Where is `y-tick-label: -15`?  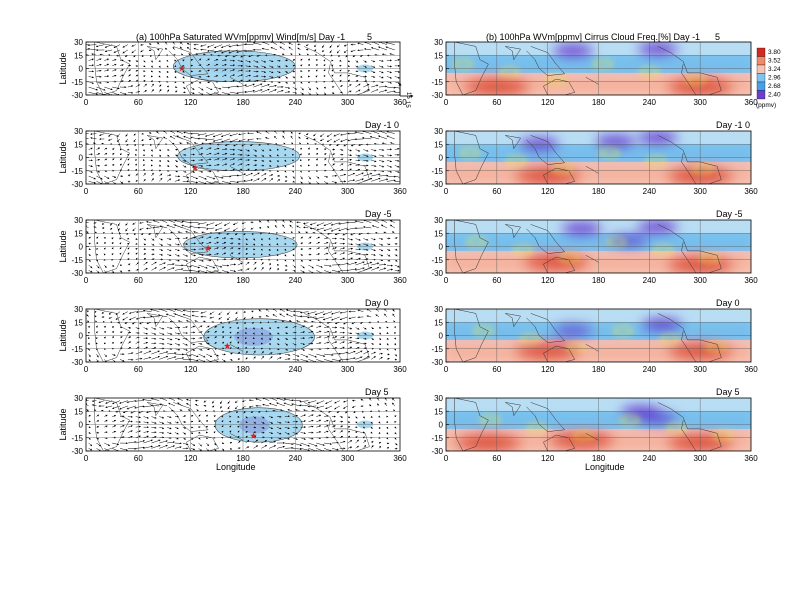
y-tick-label: -15 is located at coordinates (437, 438).